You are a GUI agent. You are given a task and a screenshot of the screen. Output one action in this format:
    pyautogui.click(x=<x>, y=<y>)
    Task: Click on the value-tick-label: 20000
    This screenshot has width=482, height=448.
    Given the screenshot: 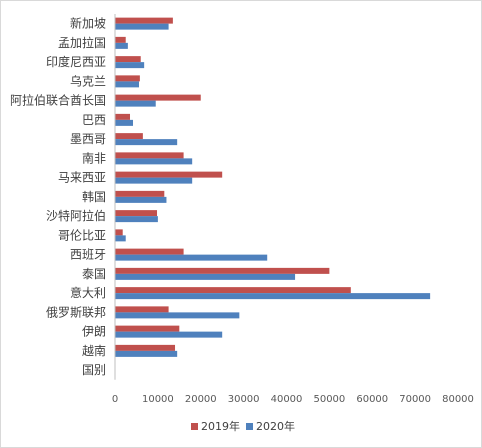 What is the action you would take?
    pyautogui.click(x=201, y=399)
    